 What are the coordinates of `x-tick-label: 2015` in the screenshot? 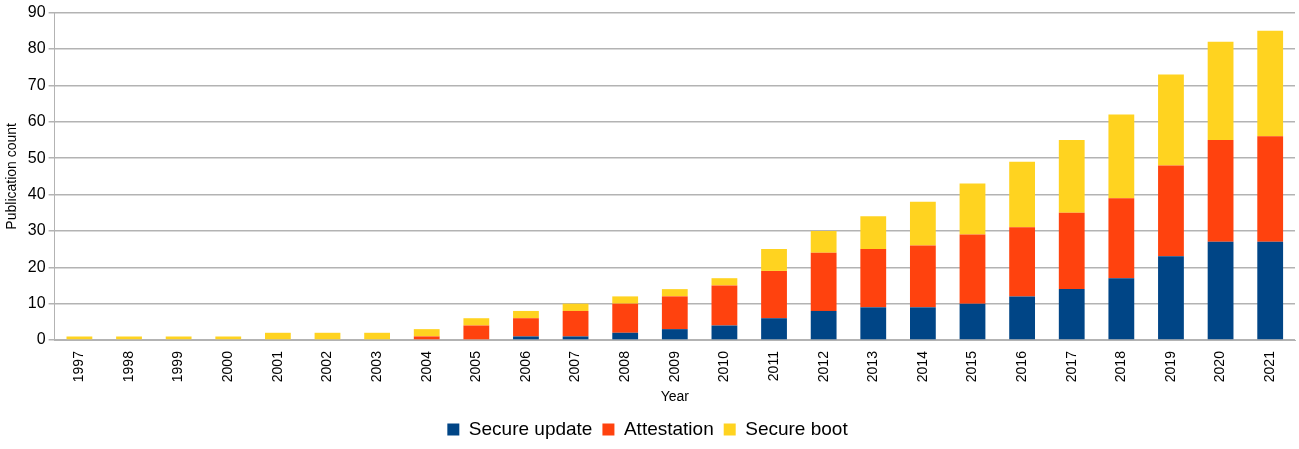 It's located at (971, 366).